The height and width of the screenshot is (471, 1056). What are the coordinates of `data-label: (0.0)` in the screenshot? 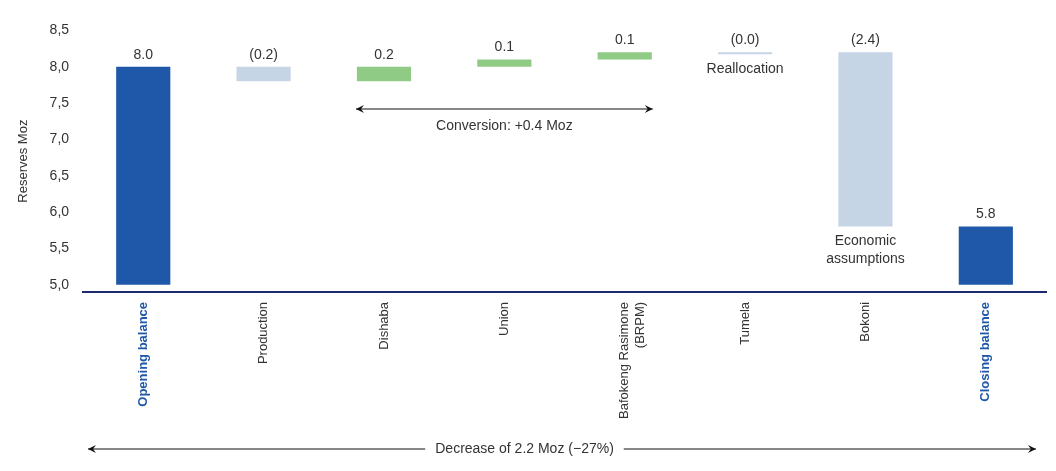 It's located at (745, 39).